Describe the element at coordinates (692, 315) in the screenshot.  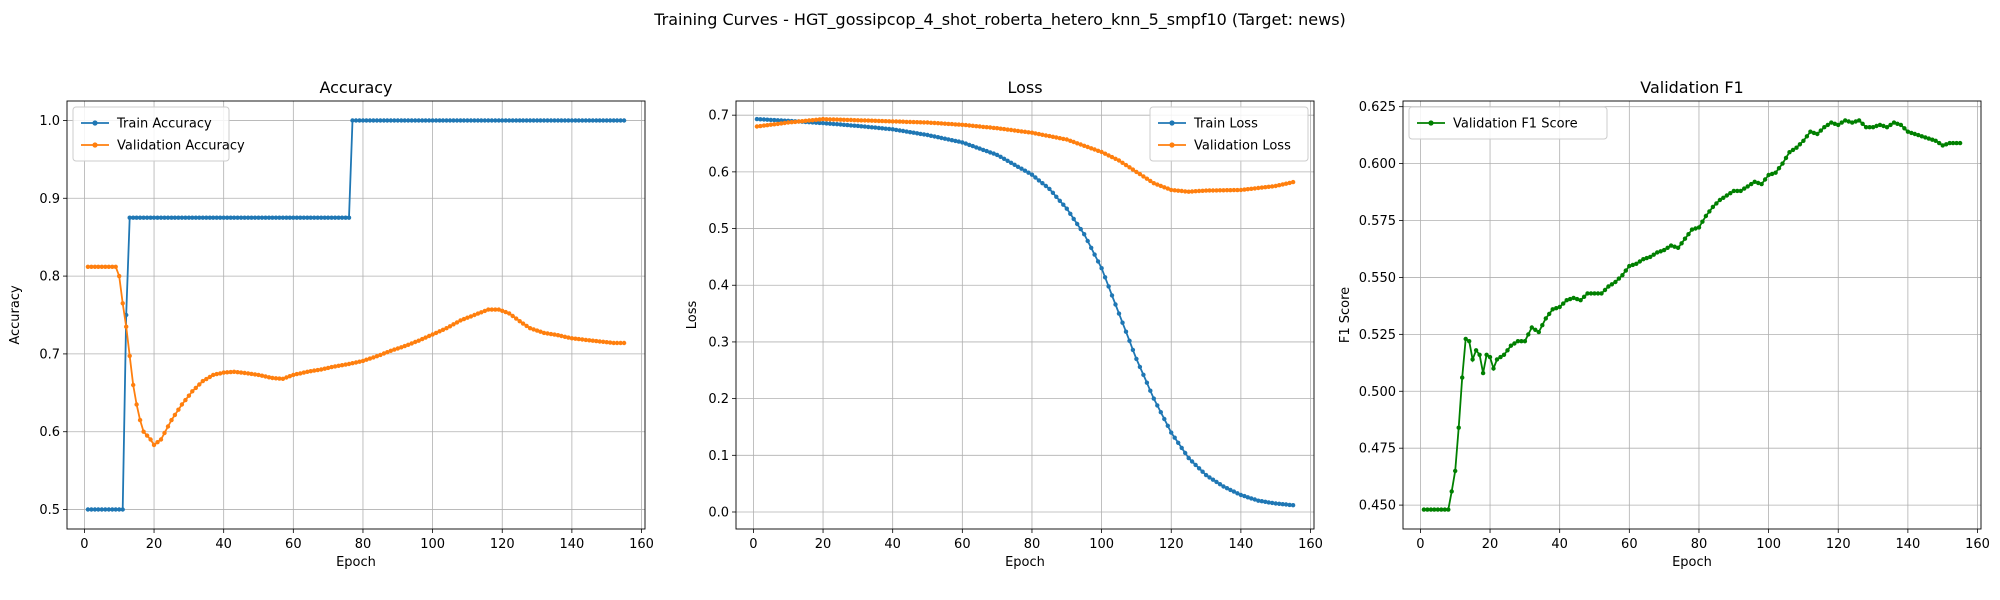
I see `y-axis-label: Loss` at that location.